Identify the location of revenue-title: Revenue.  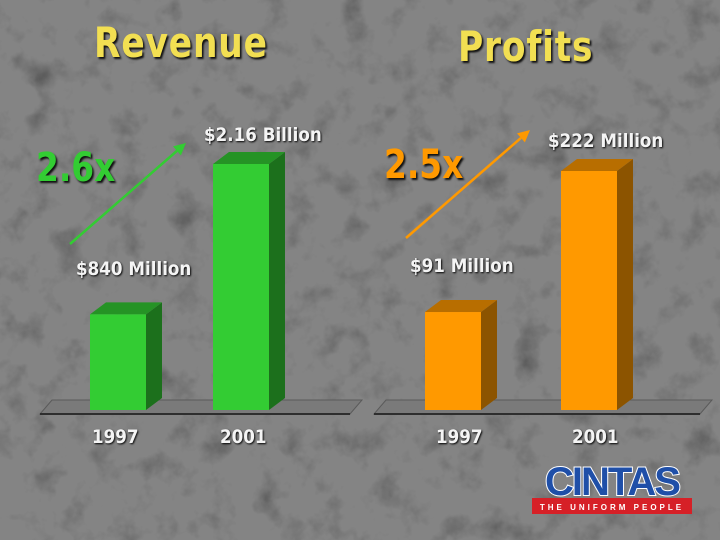
(181, 42).